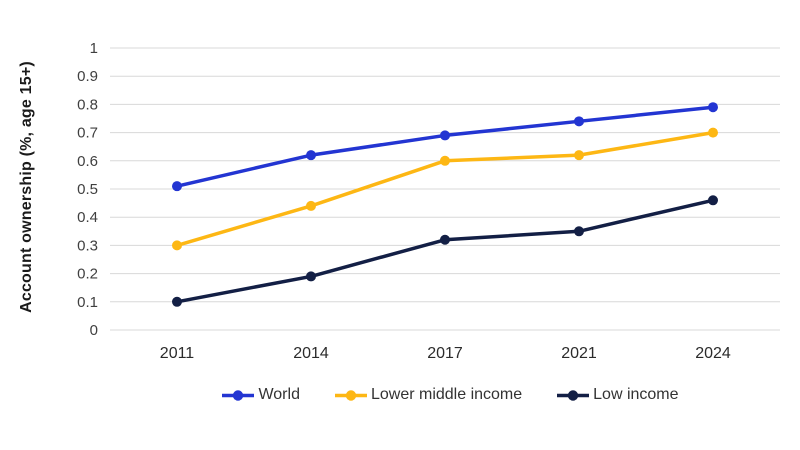  What do you see at coordinates (579, 121) in the screenshot?
I see `data-point-world-2021` at bounding box center [579, 121].